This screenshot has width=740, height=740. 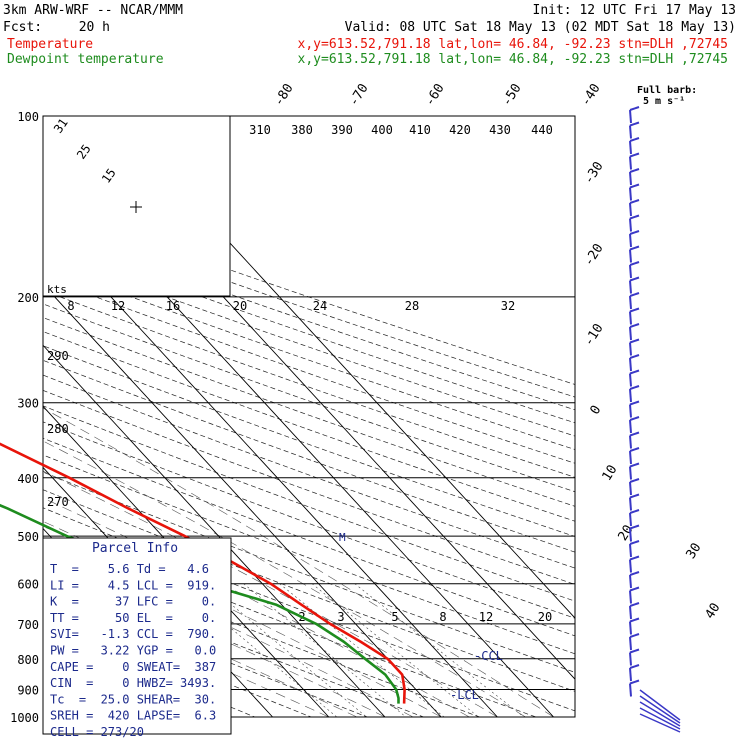 I want to click on mixing-ratio-label: 5, so click(x=394, y=617).